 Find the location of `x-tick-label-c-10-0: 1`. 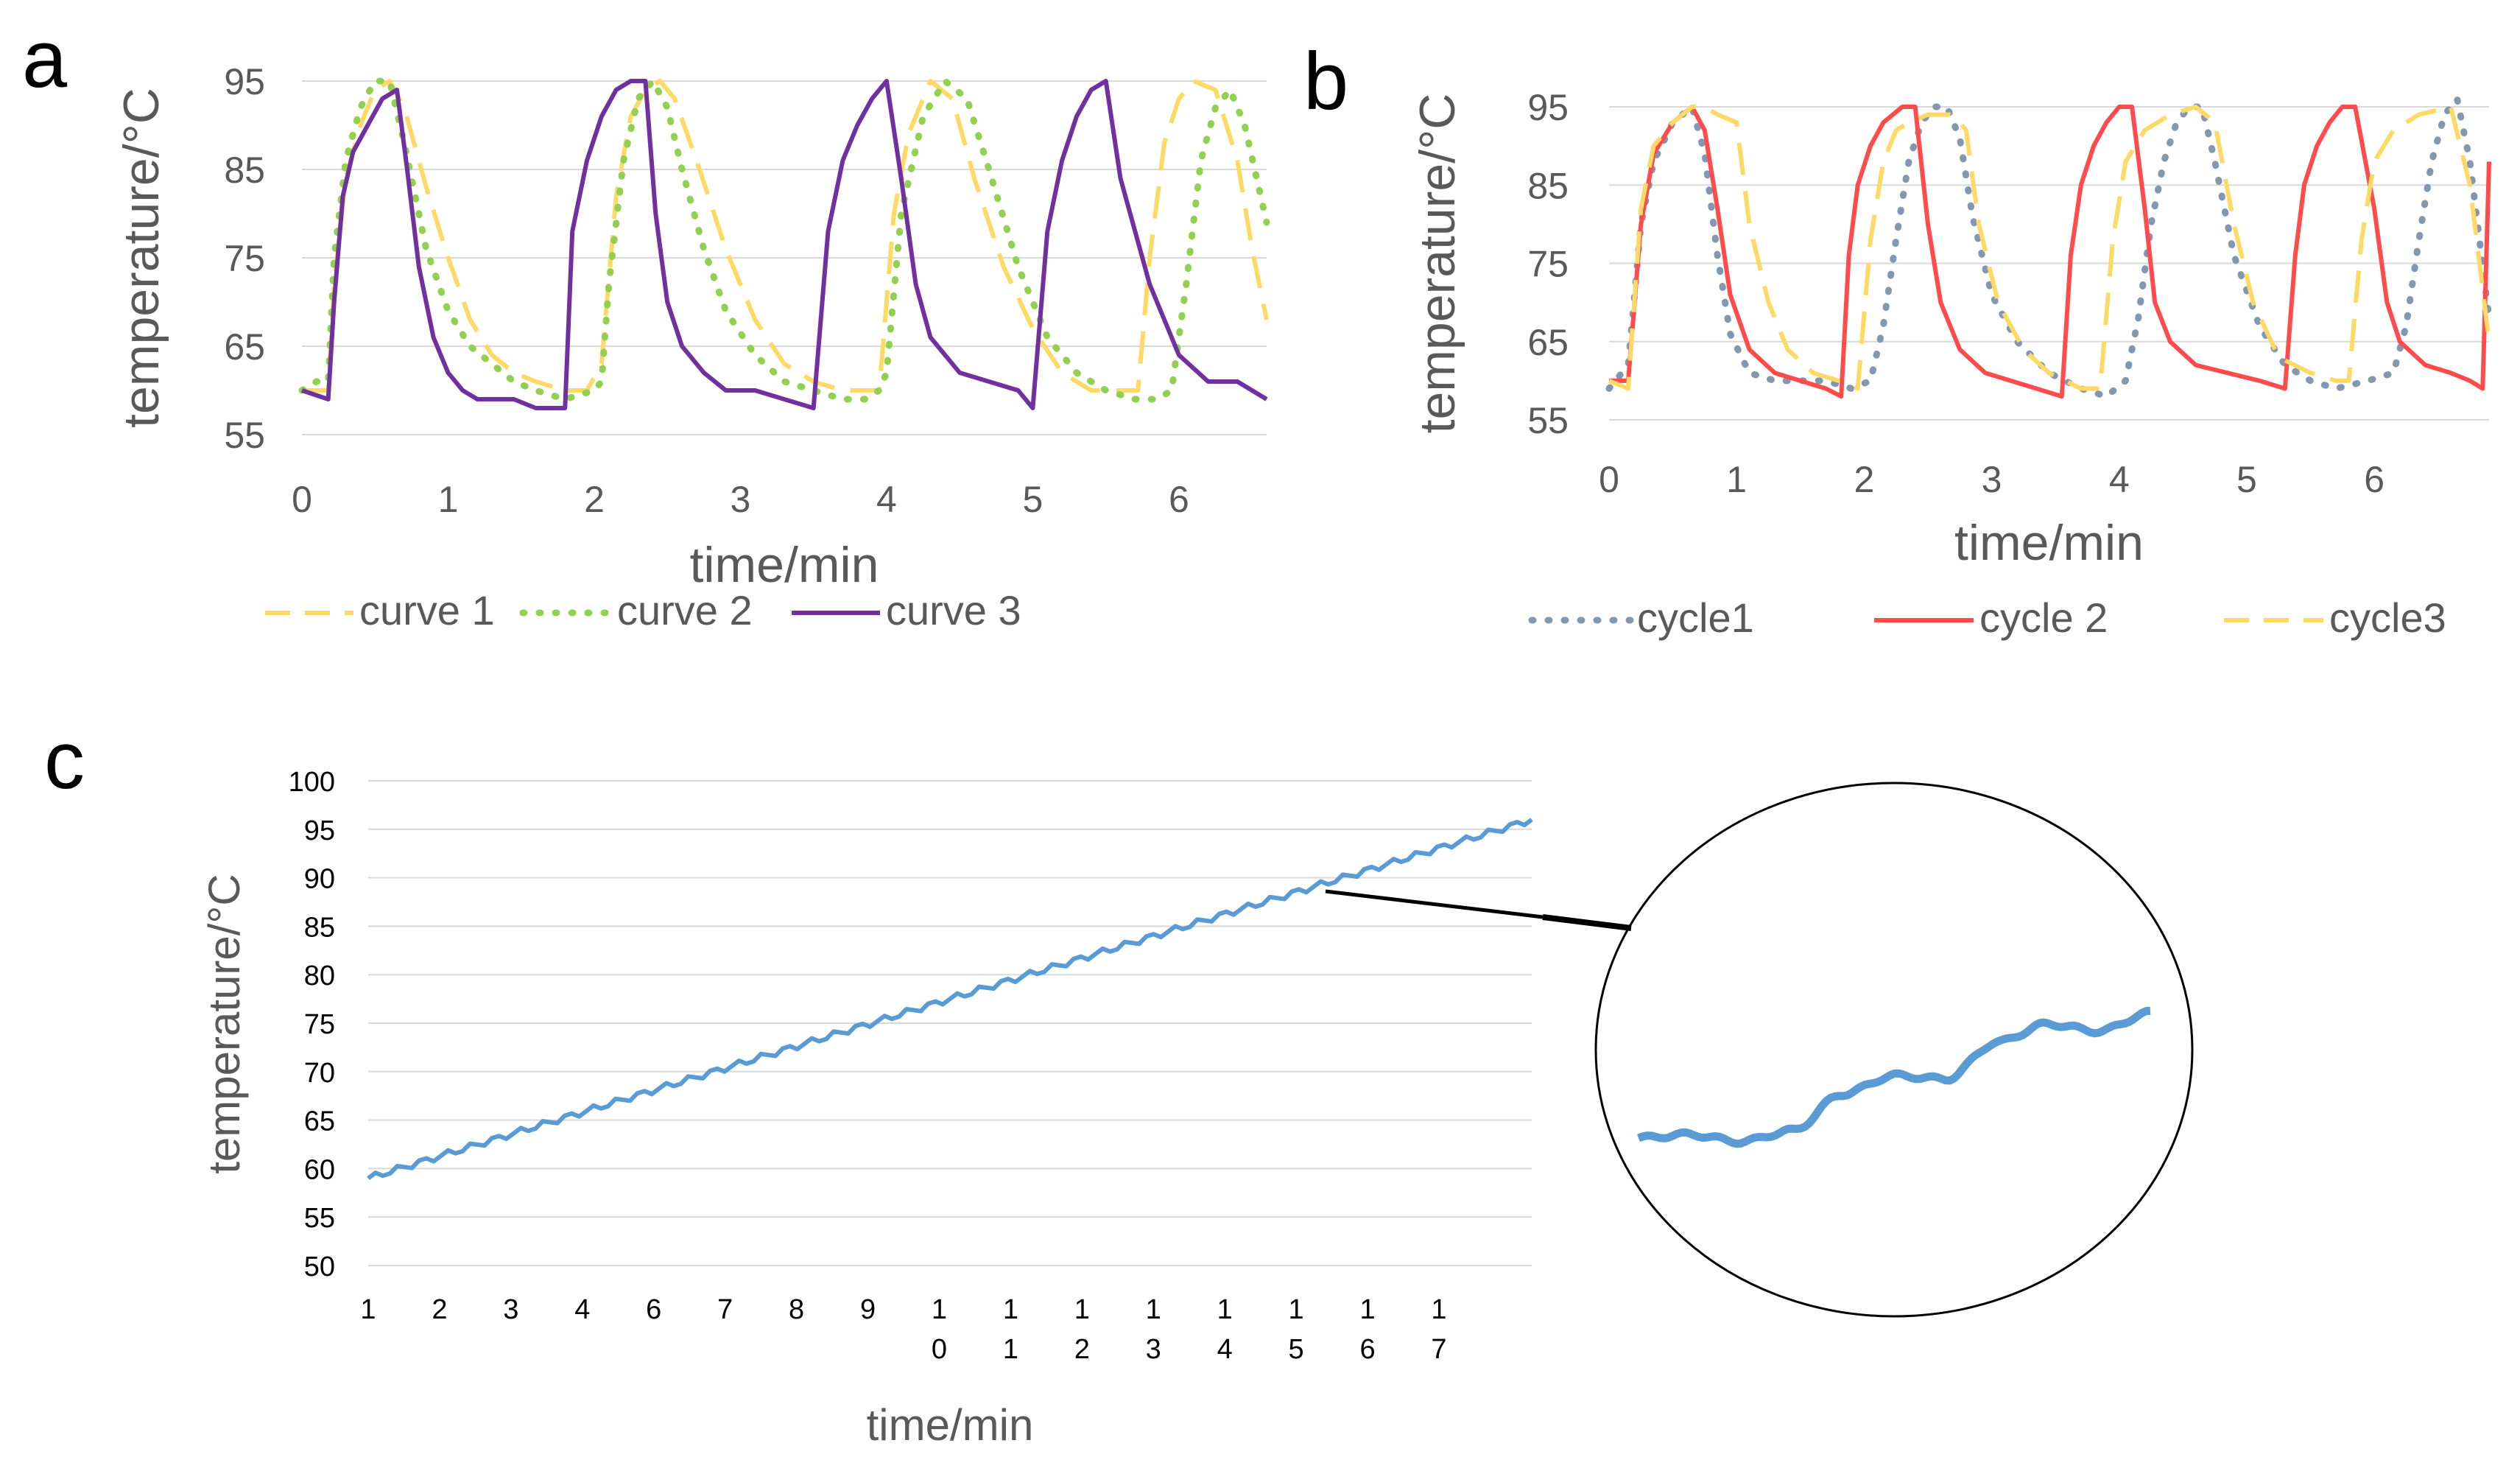

x-tick-label-c-10-0: 1 is located at coordinates (1082, 1309).